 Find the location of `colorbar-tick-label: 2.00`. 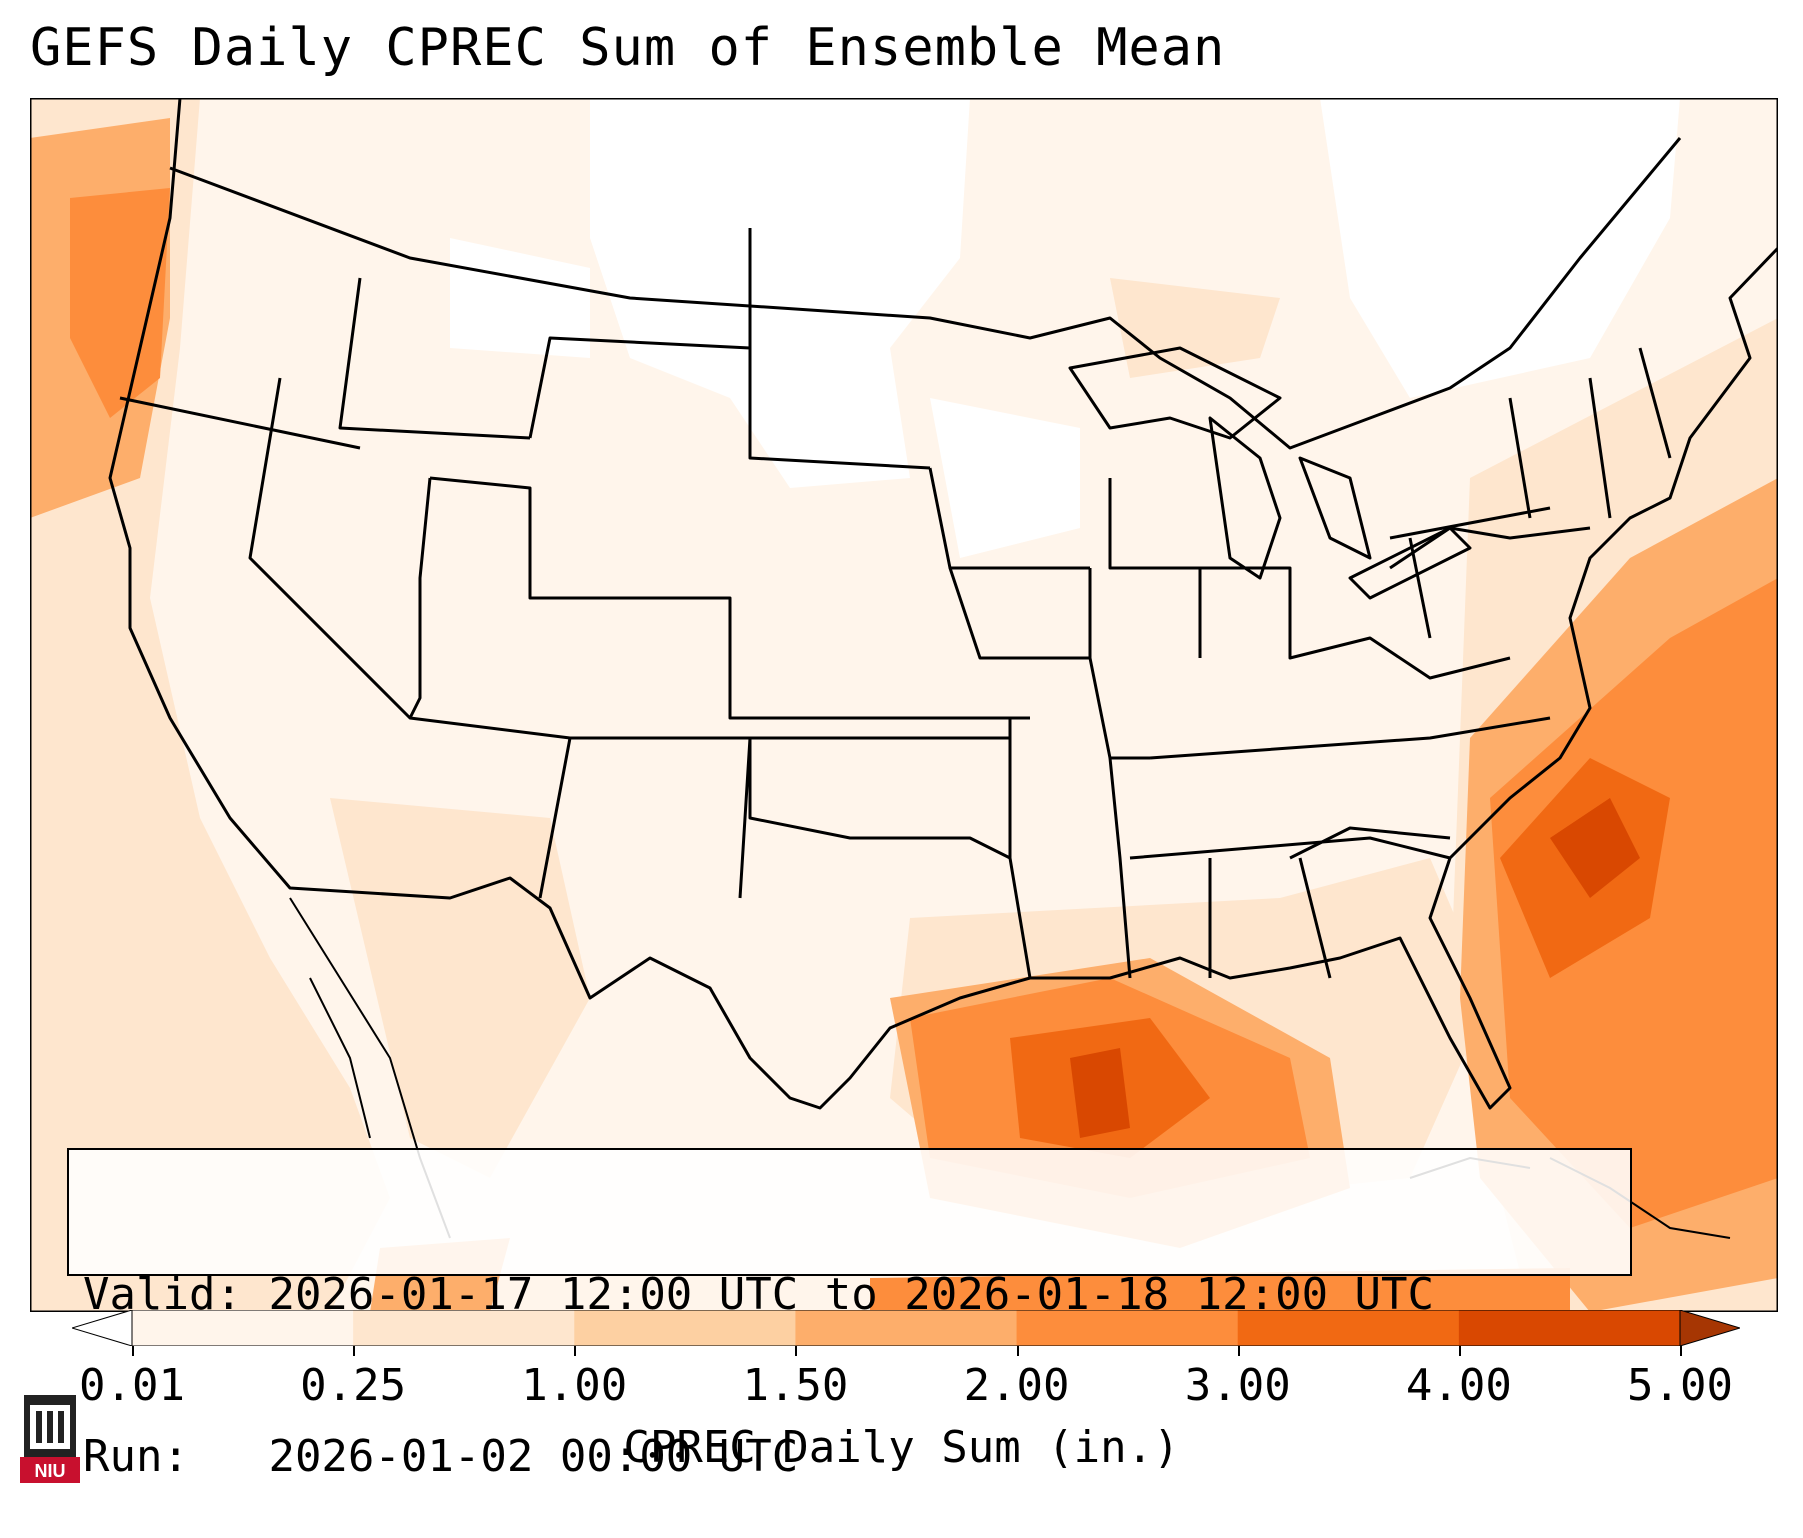

colorbar-tick-label: 2.00 is located at coordinates (1016, 1385).